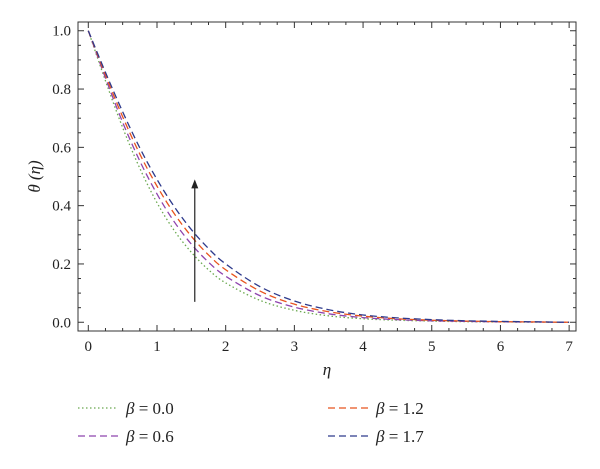  What do you see at coordinates (149, 408) in the screenshot?
I see `legend-label-0: β = 0.0` at bounding box center [149, 408].